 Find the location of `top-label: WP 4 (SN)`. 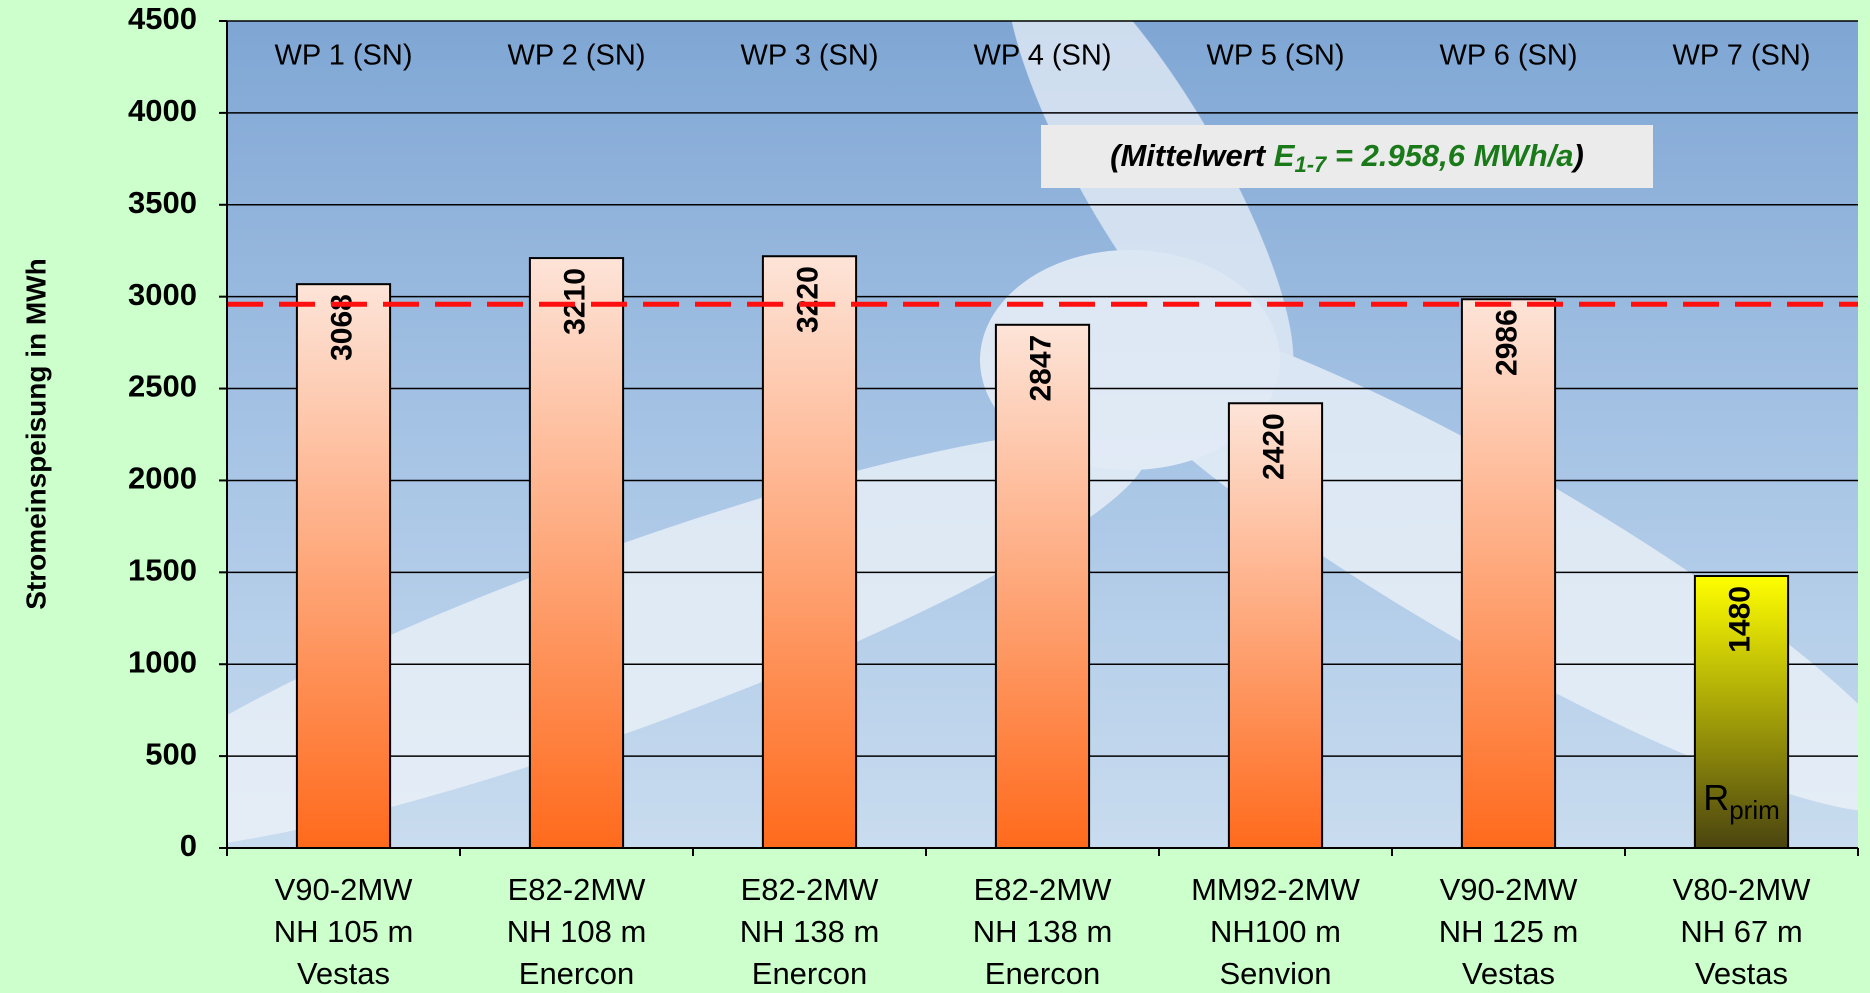

top-label: WP 4 (SN) is located at coordinates (1042, 56).